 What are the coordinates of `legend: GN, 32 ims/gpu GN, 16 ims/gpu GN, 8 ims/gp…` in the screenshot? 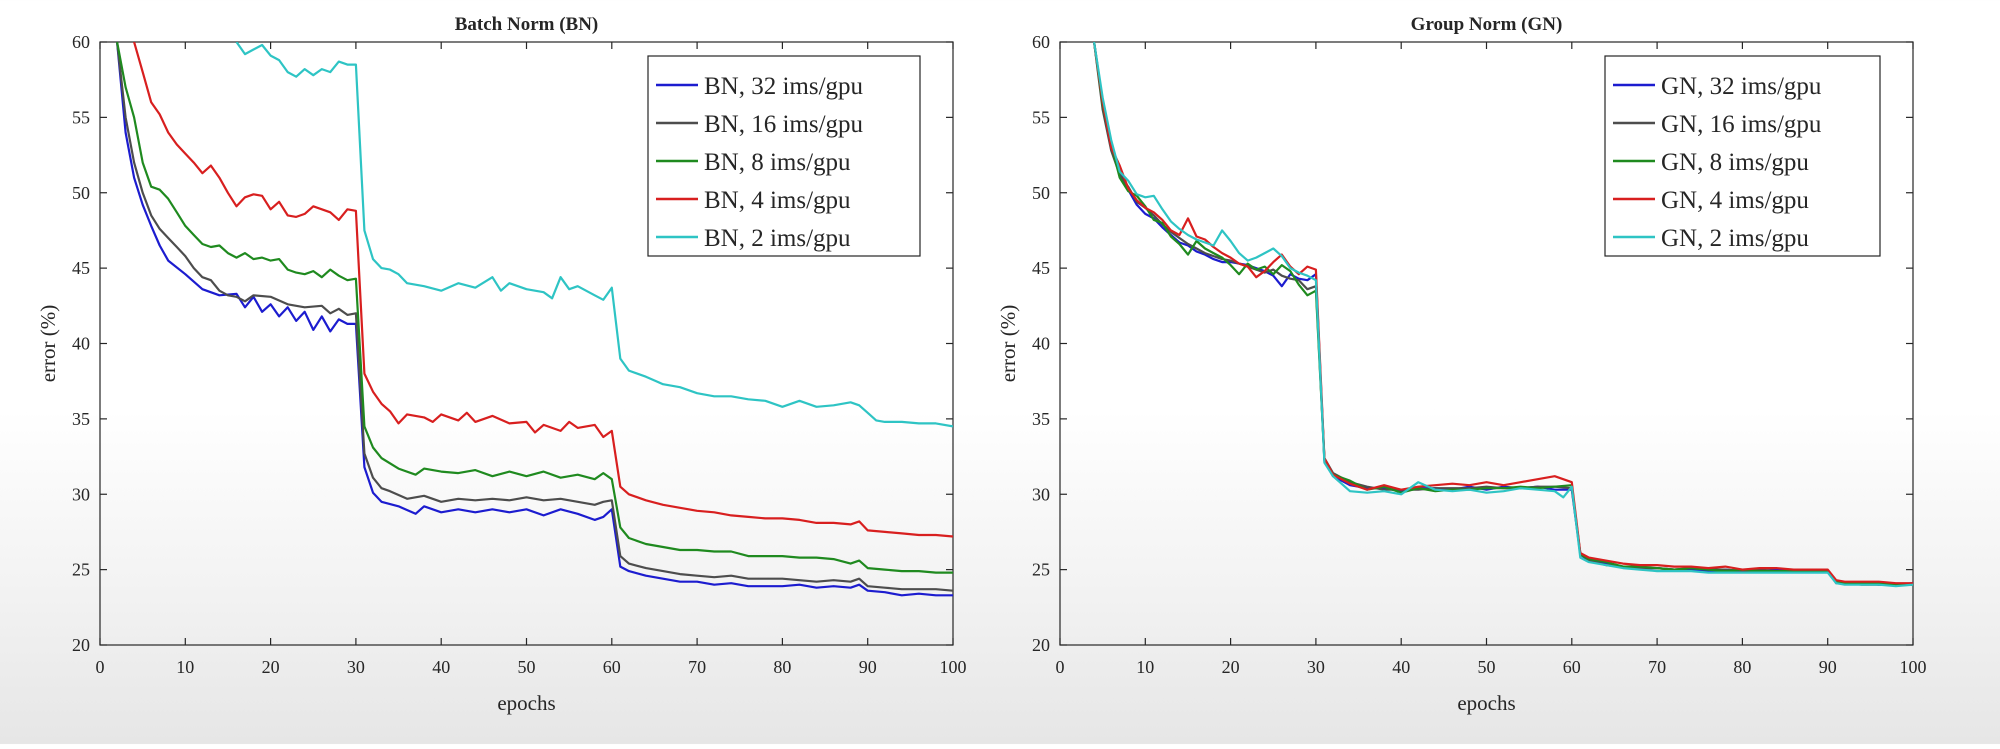 It's located at (1742, 156).